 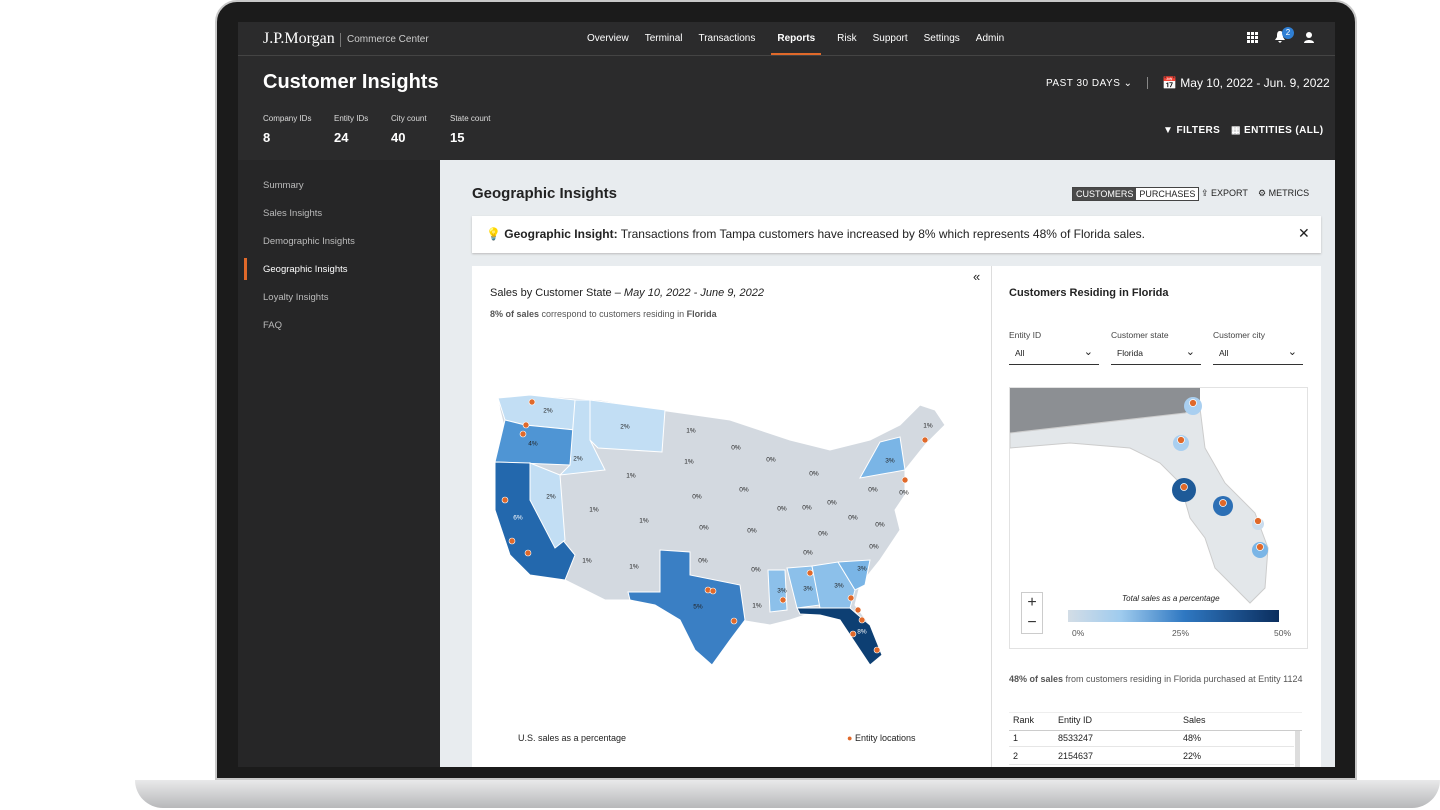 What do you see at coordinates (1167, 194) in the screenshot?
I see `toggle-option: PURCHASES` at bounding box center [1167, 194].